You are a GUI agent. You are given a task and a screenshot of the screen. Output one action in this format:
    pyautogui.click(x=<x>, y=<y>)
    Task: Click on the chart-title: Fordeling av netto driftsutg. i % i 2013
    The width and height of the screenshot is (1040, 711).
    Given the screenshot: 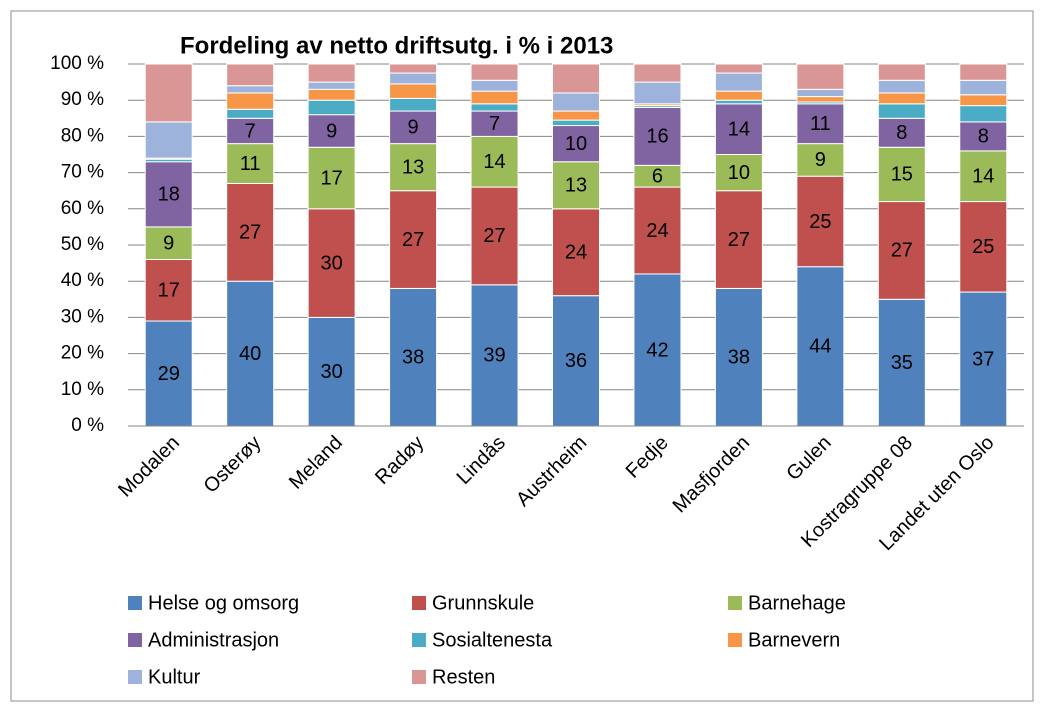 What is the action you would take?
    pyautogui.click(x=396, y=45)
    